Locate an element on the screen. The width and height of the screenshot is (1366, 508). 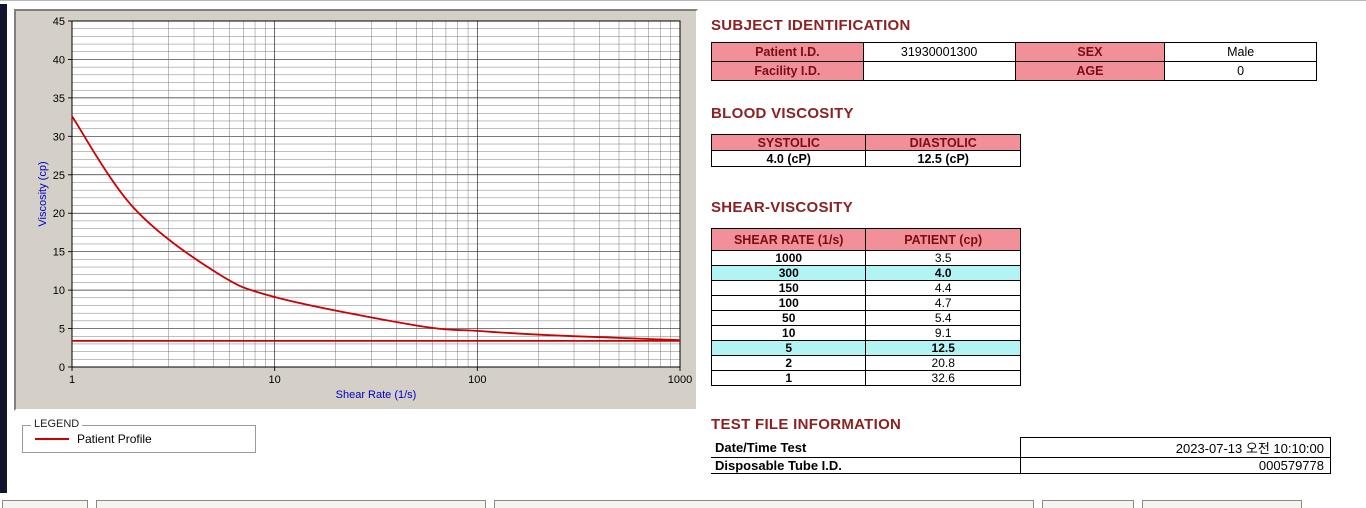
patient-cp-cell: 4.0 is located at coordinates (943, 273).